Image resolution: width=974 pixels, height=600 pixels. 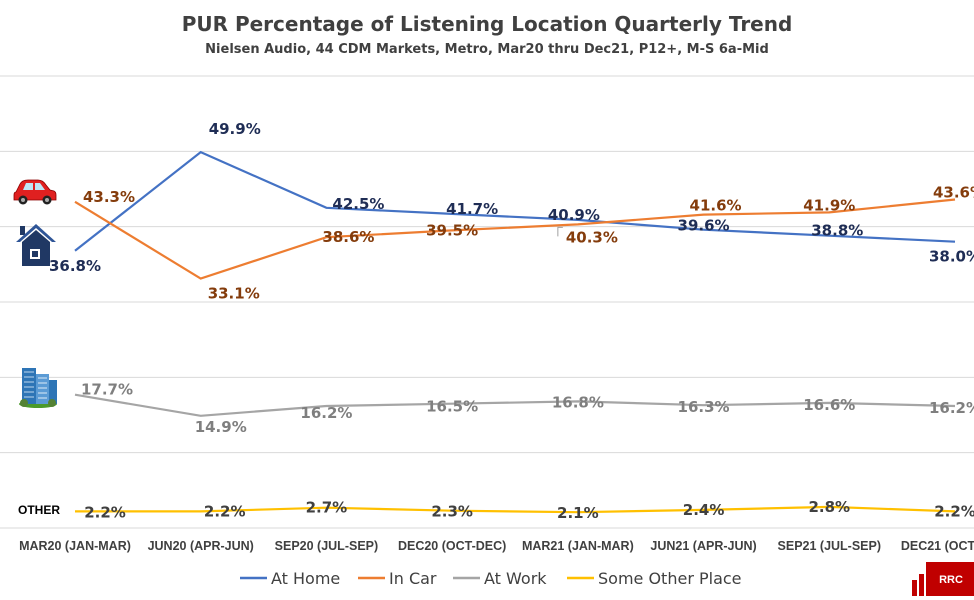 What do you see at coordinates (38, 388) in the screenshot?
I see `office-building-icon` at bounding box center [38, 388].